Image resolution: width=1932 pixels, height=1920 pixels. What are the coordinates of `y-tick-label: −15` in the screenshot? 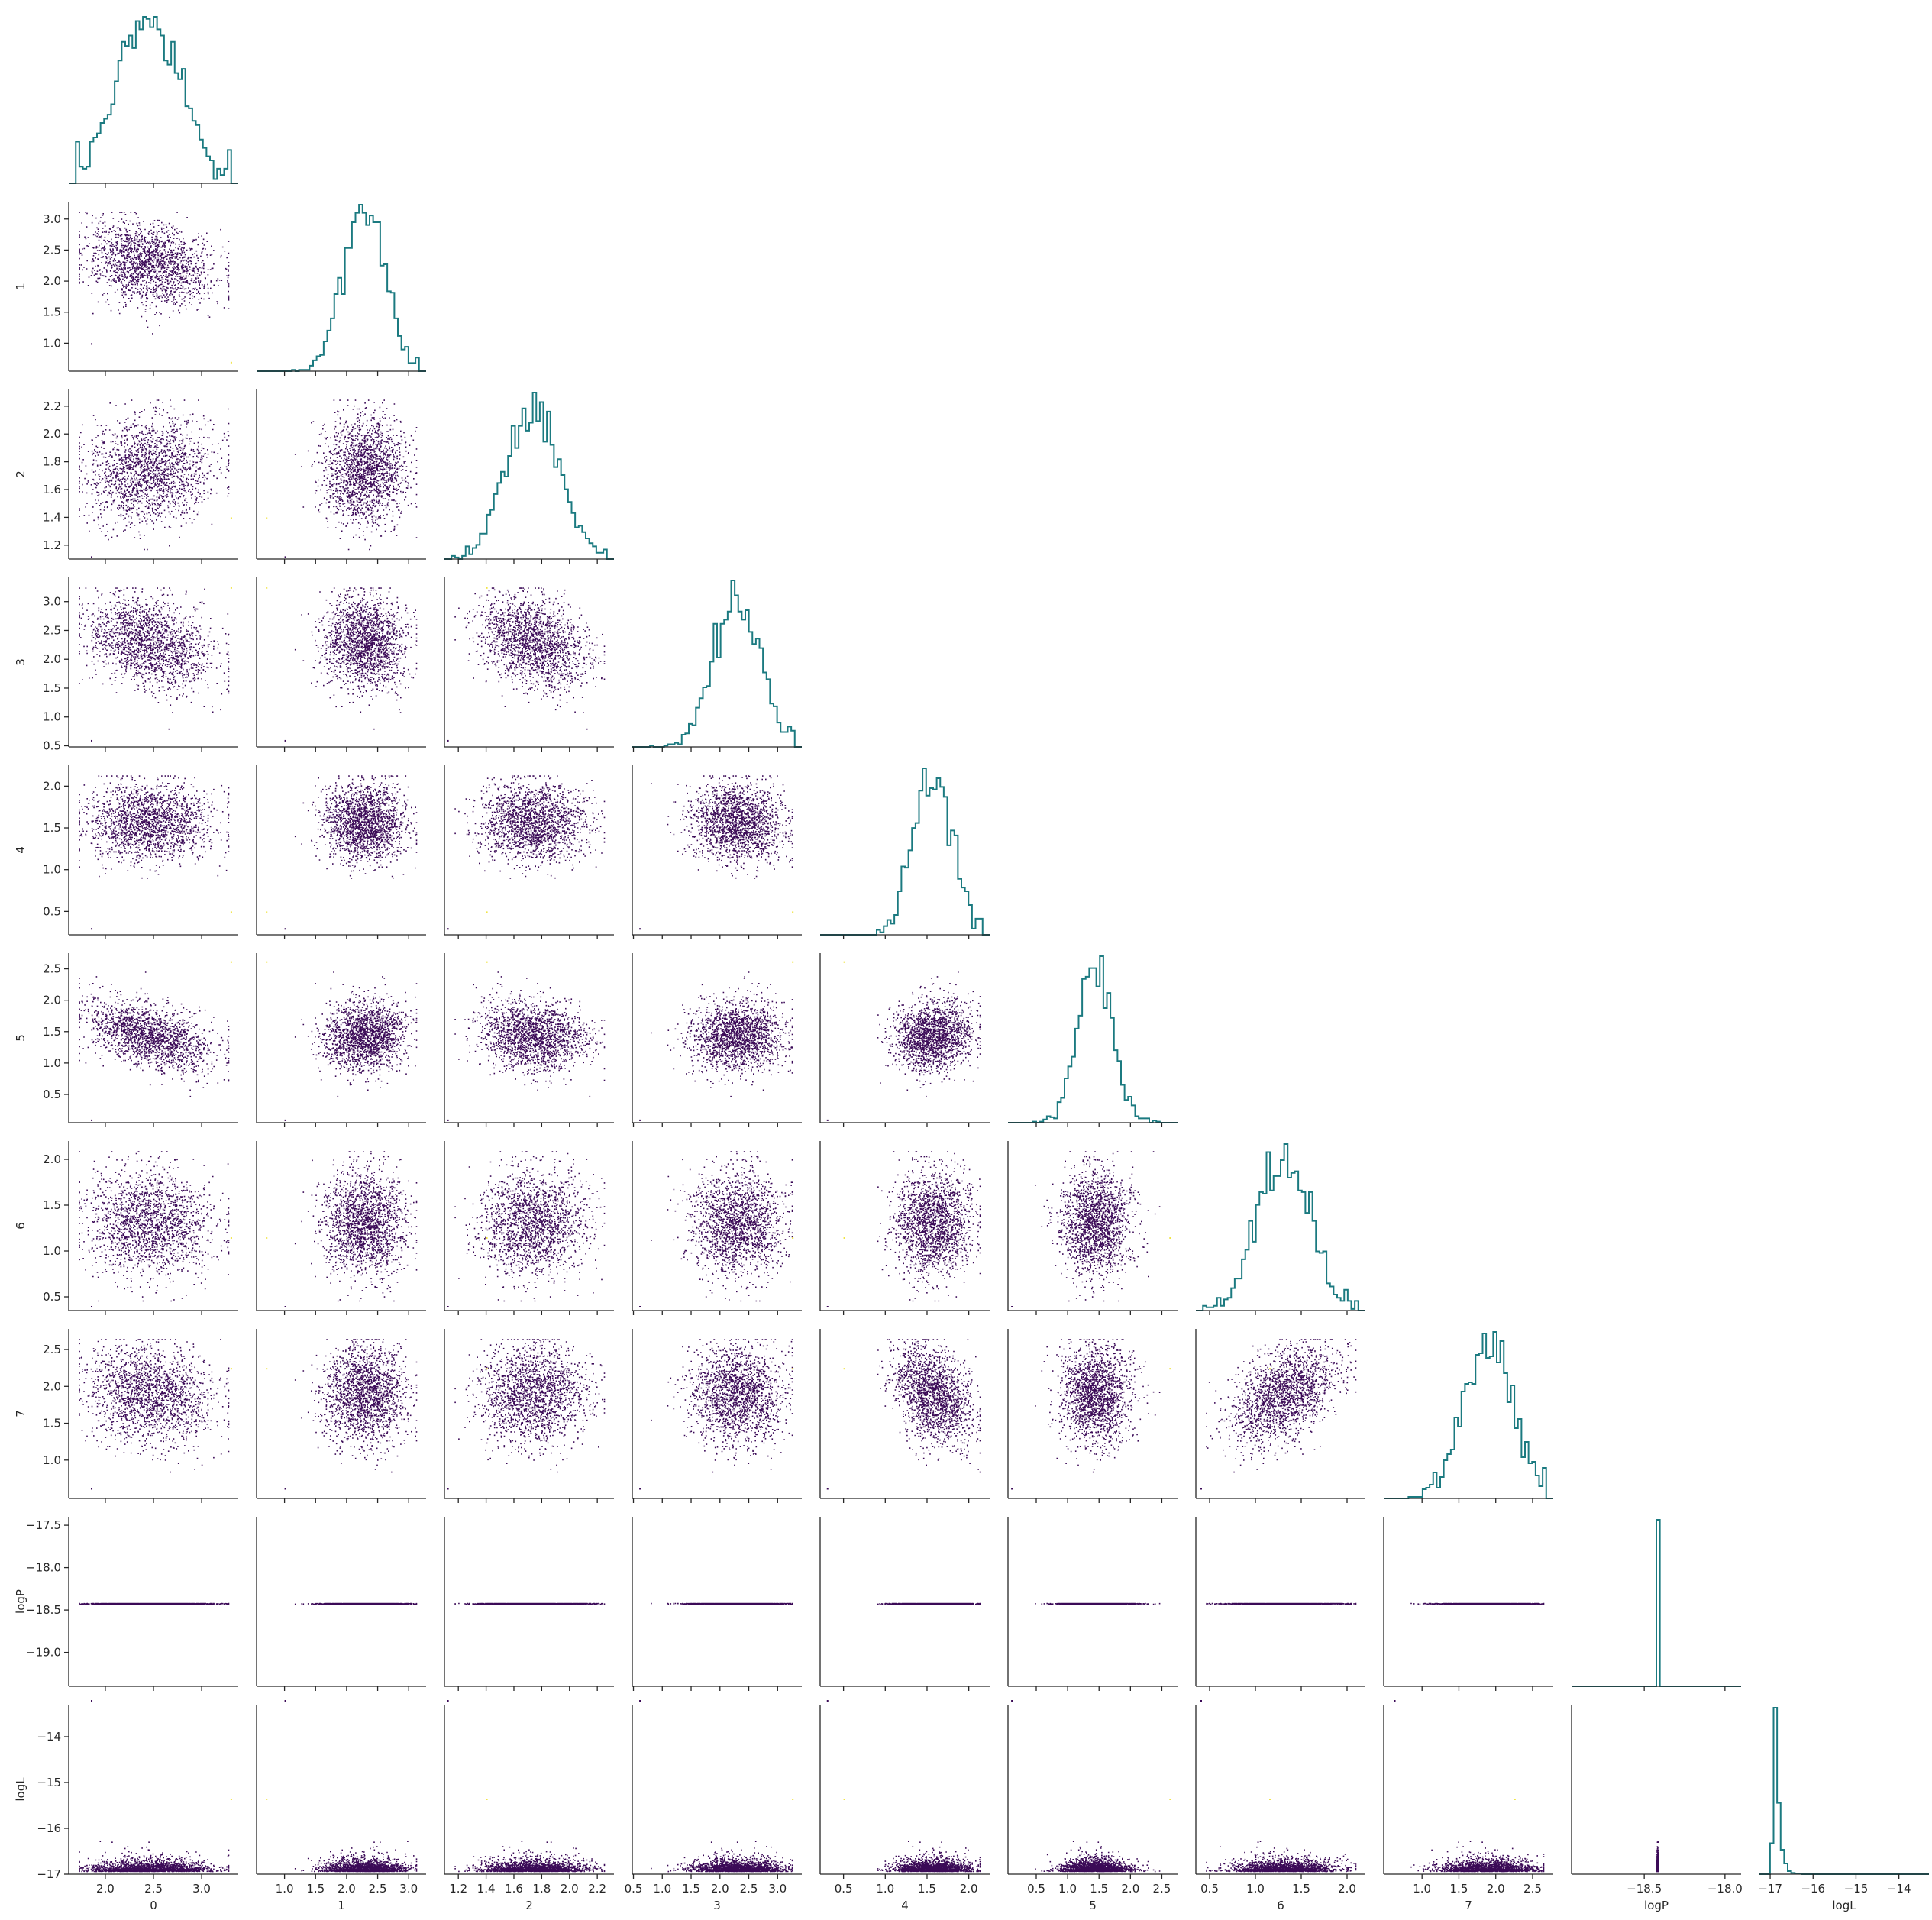 It's located at (49, 1782).